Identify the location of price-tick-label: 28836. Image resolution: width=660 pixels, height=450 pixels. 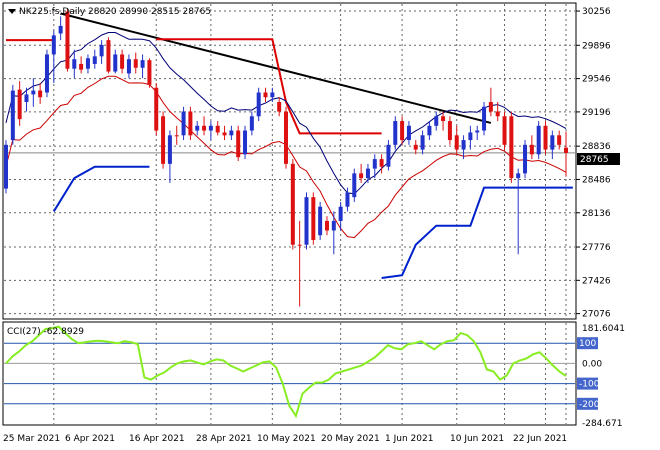
(596, 147).